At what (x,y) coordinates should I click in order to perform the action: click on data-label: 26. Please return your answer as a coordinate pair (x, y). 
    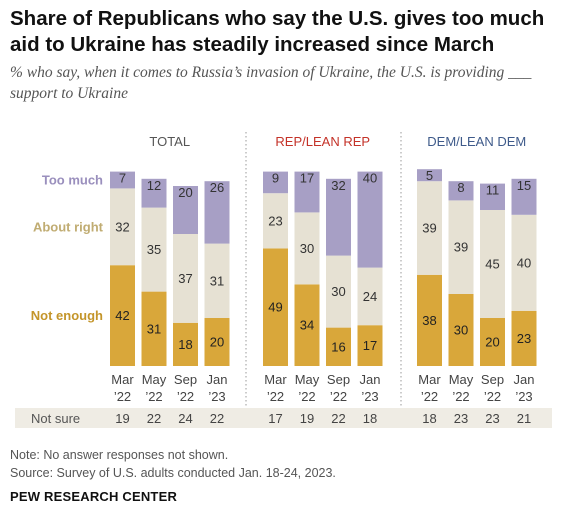
    Looking at the image, I should click on (217, 187).